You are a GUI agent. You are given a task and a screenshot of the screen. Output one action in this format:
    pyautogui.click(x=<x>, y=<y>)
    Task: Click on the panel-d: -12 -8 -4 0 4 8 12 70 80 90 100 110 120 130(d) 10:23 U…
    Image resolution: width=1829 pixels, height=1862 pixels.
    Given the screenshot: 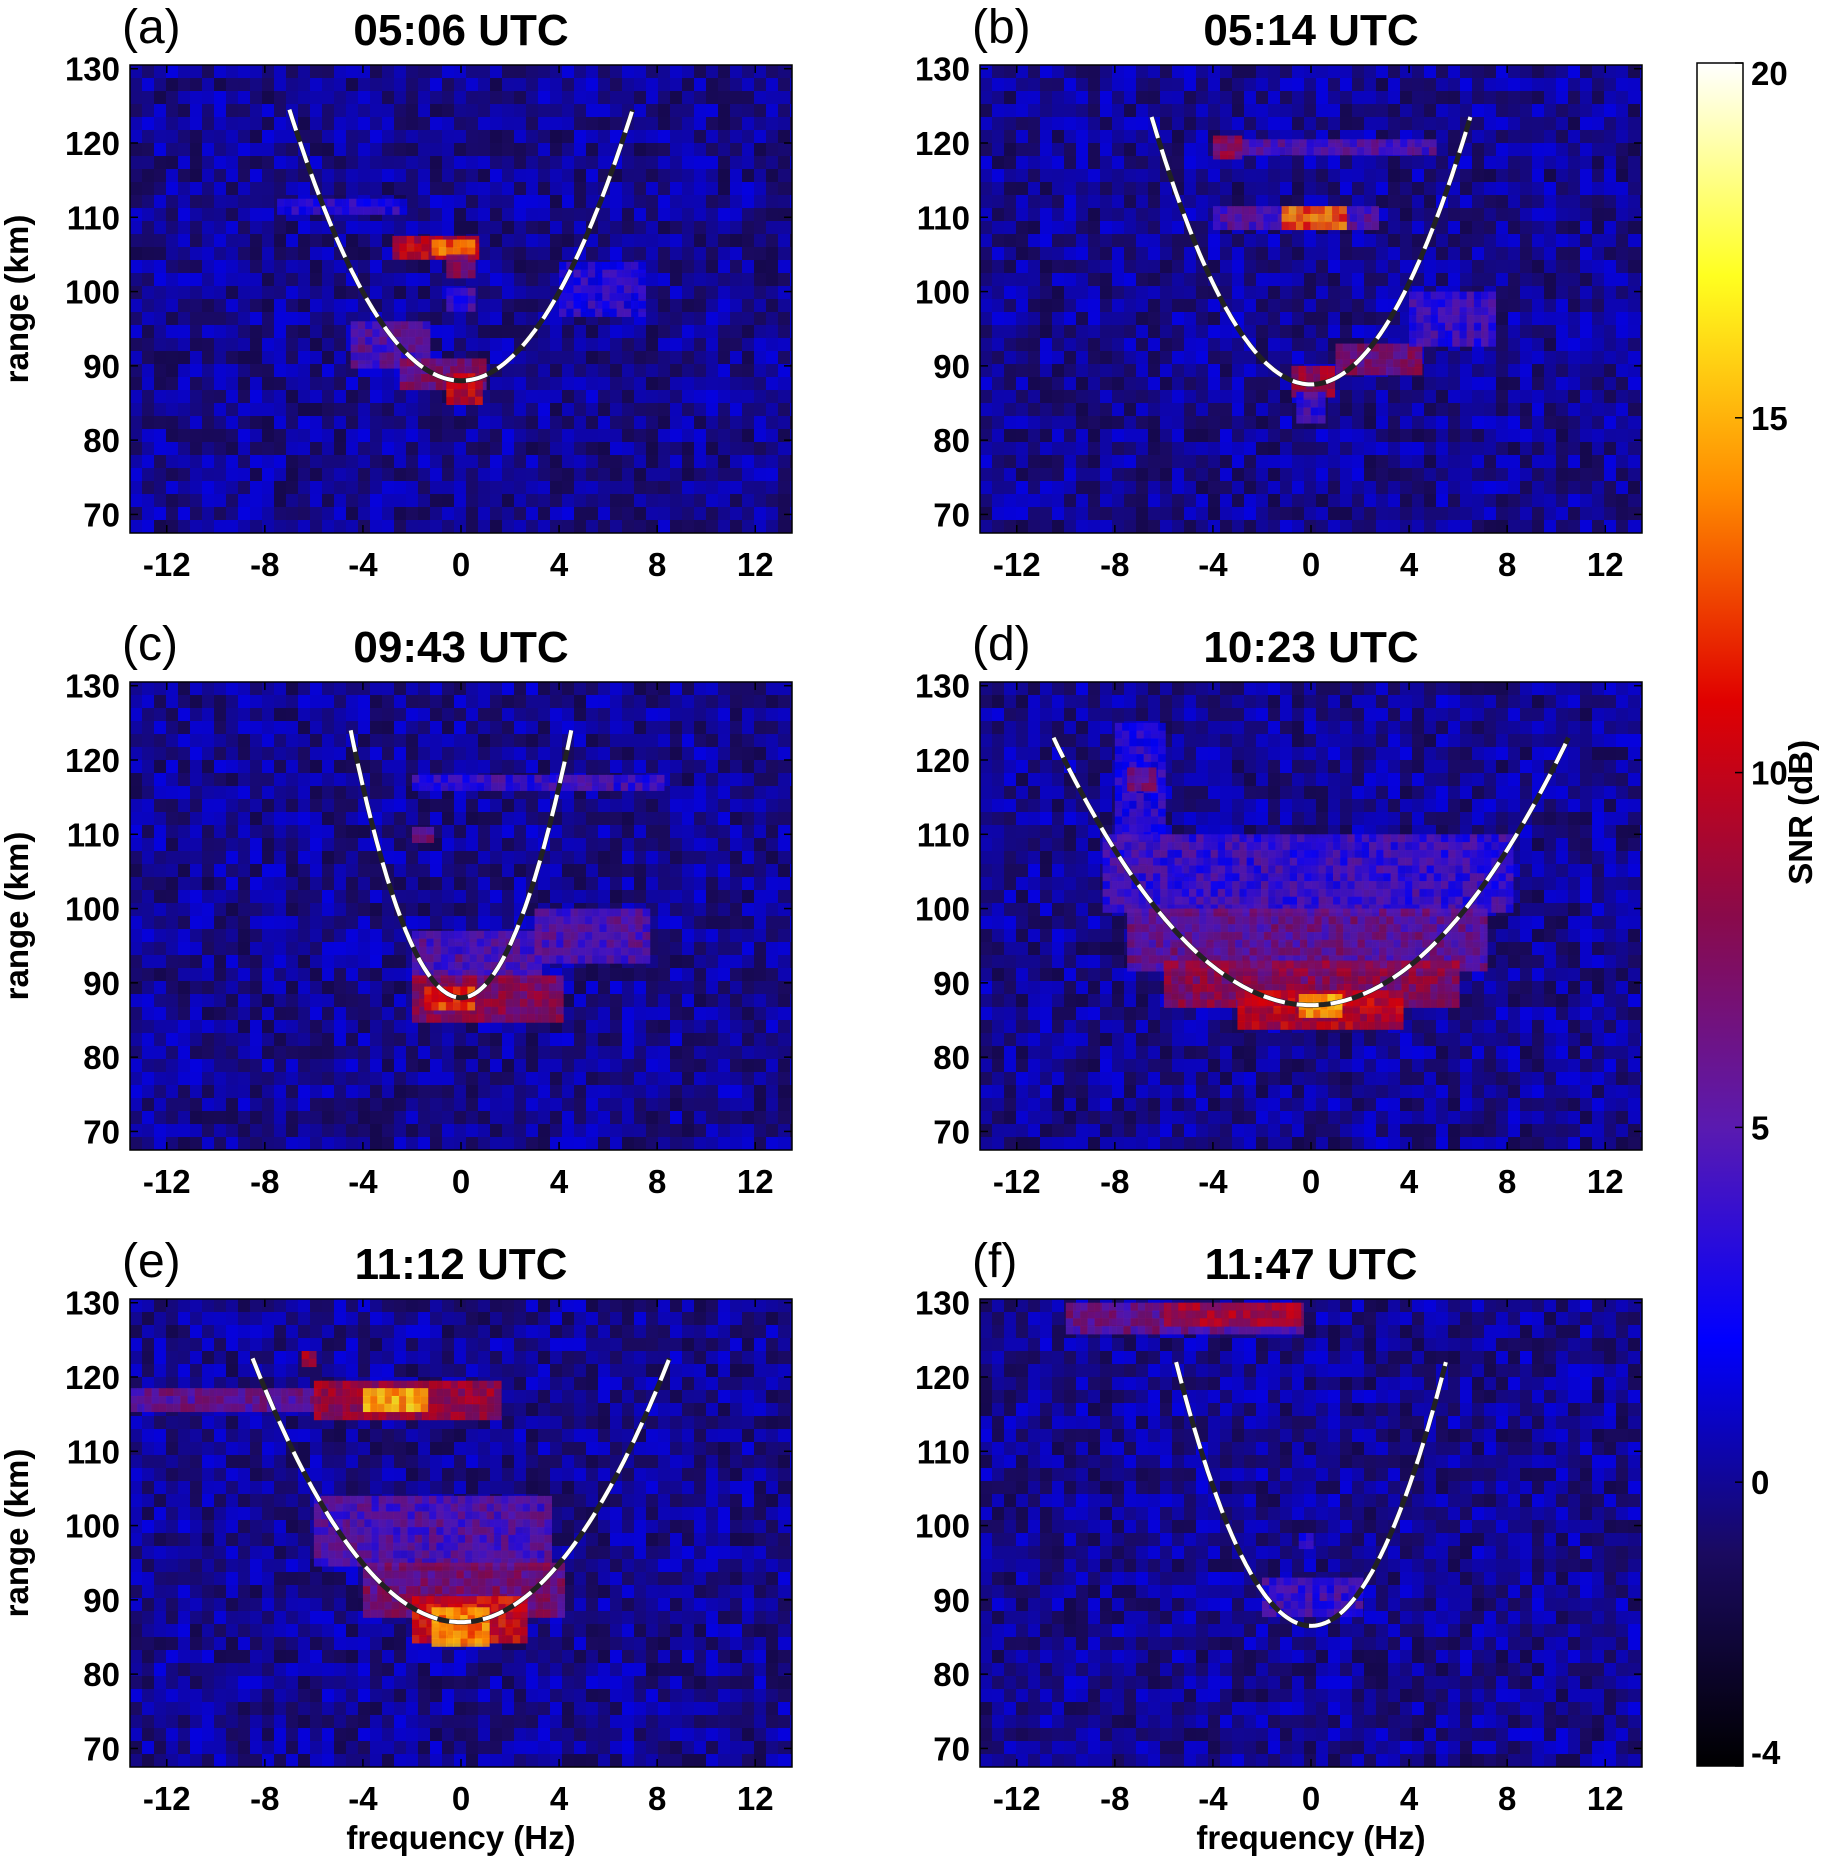 What is the action you would take?
    pyautogui.click(x=1279, y=909)
    